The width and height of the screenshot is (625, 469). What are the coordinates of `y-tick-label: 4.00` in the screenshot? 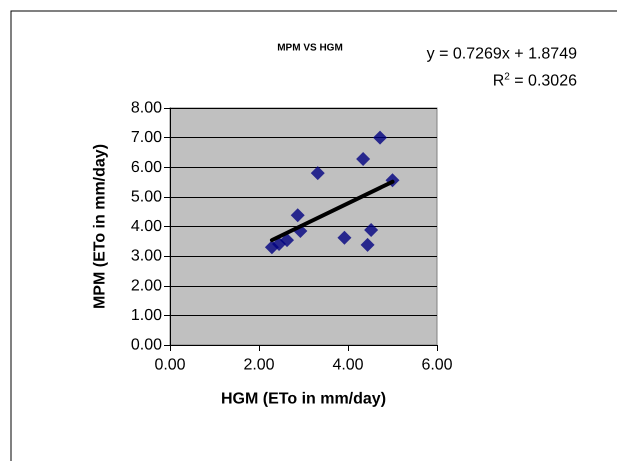 It's located at (146, 226).